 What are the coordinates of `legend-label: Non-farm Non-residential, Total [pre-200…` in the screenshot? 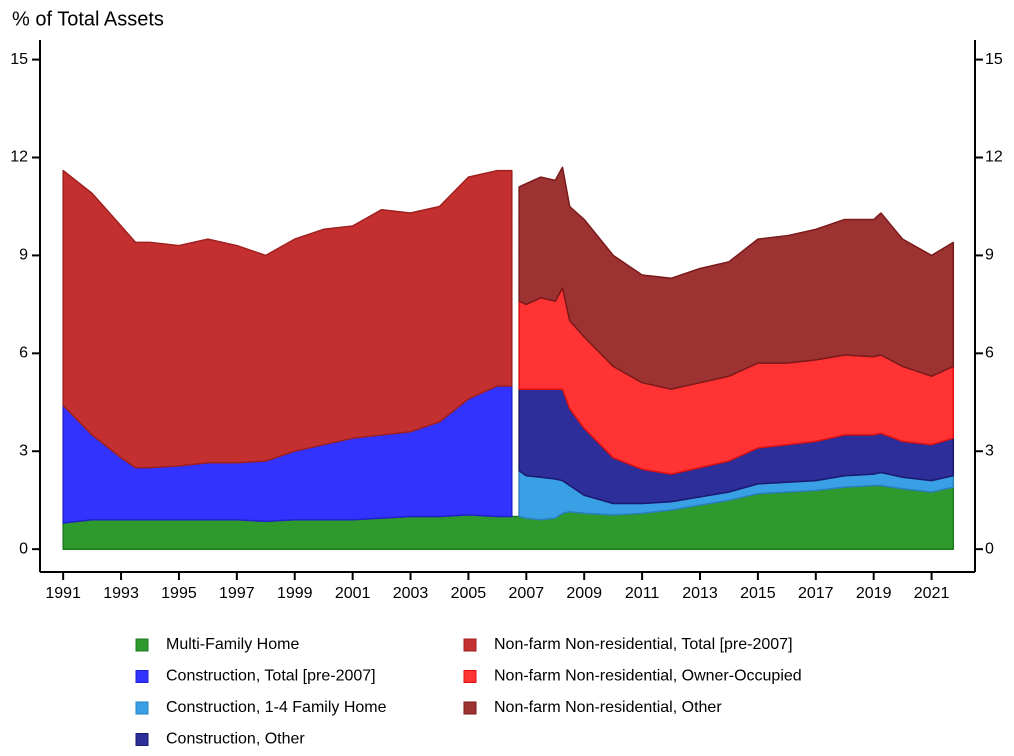 It's located at (643, 644).